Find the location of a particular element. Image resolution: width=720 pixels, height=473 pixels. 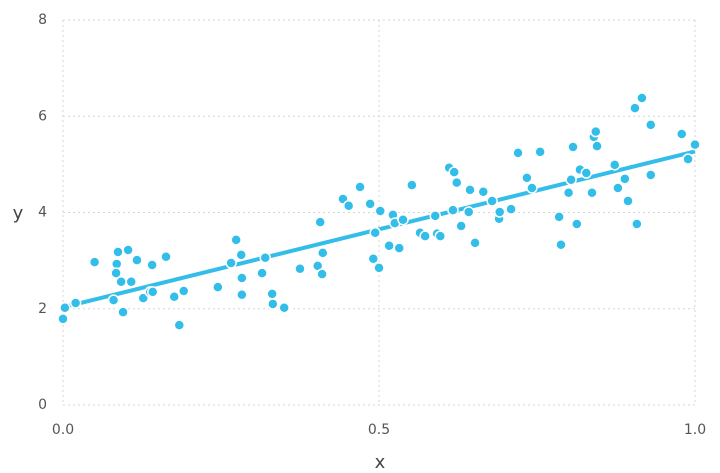

y-tick-label: 0 is located at coordinates (42, 405).